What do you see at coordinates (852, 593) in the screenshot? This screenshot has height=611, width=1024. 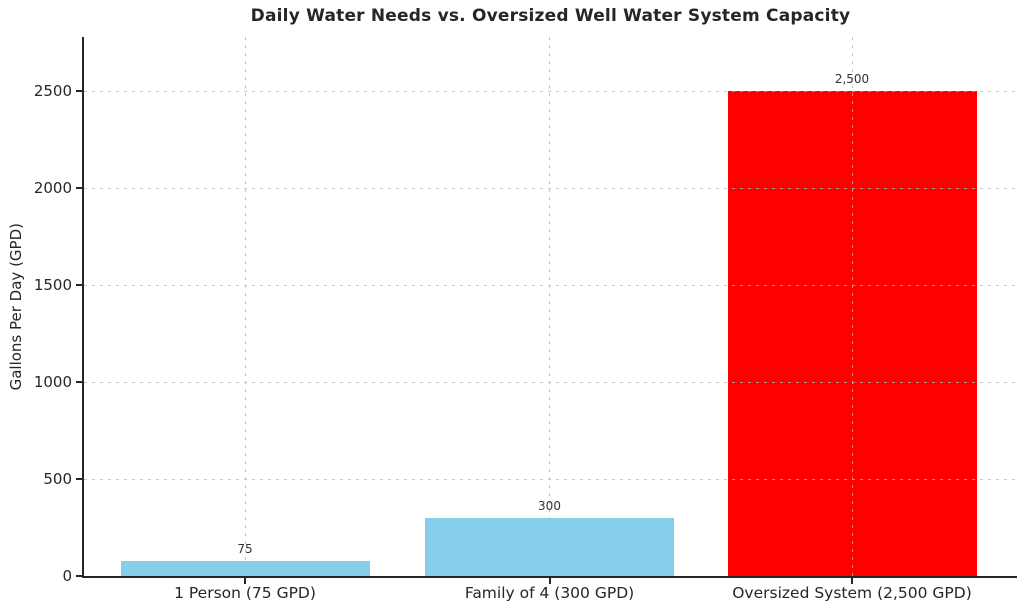 I see `x-tick-label: Oversized System (2,500 GPD)` at bounding box center [852, 593].